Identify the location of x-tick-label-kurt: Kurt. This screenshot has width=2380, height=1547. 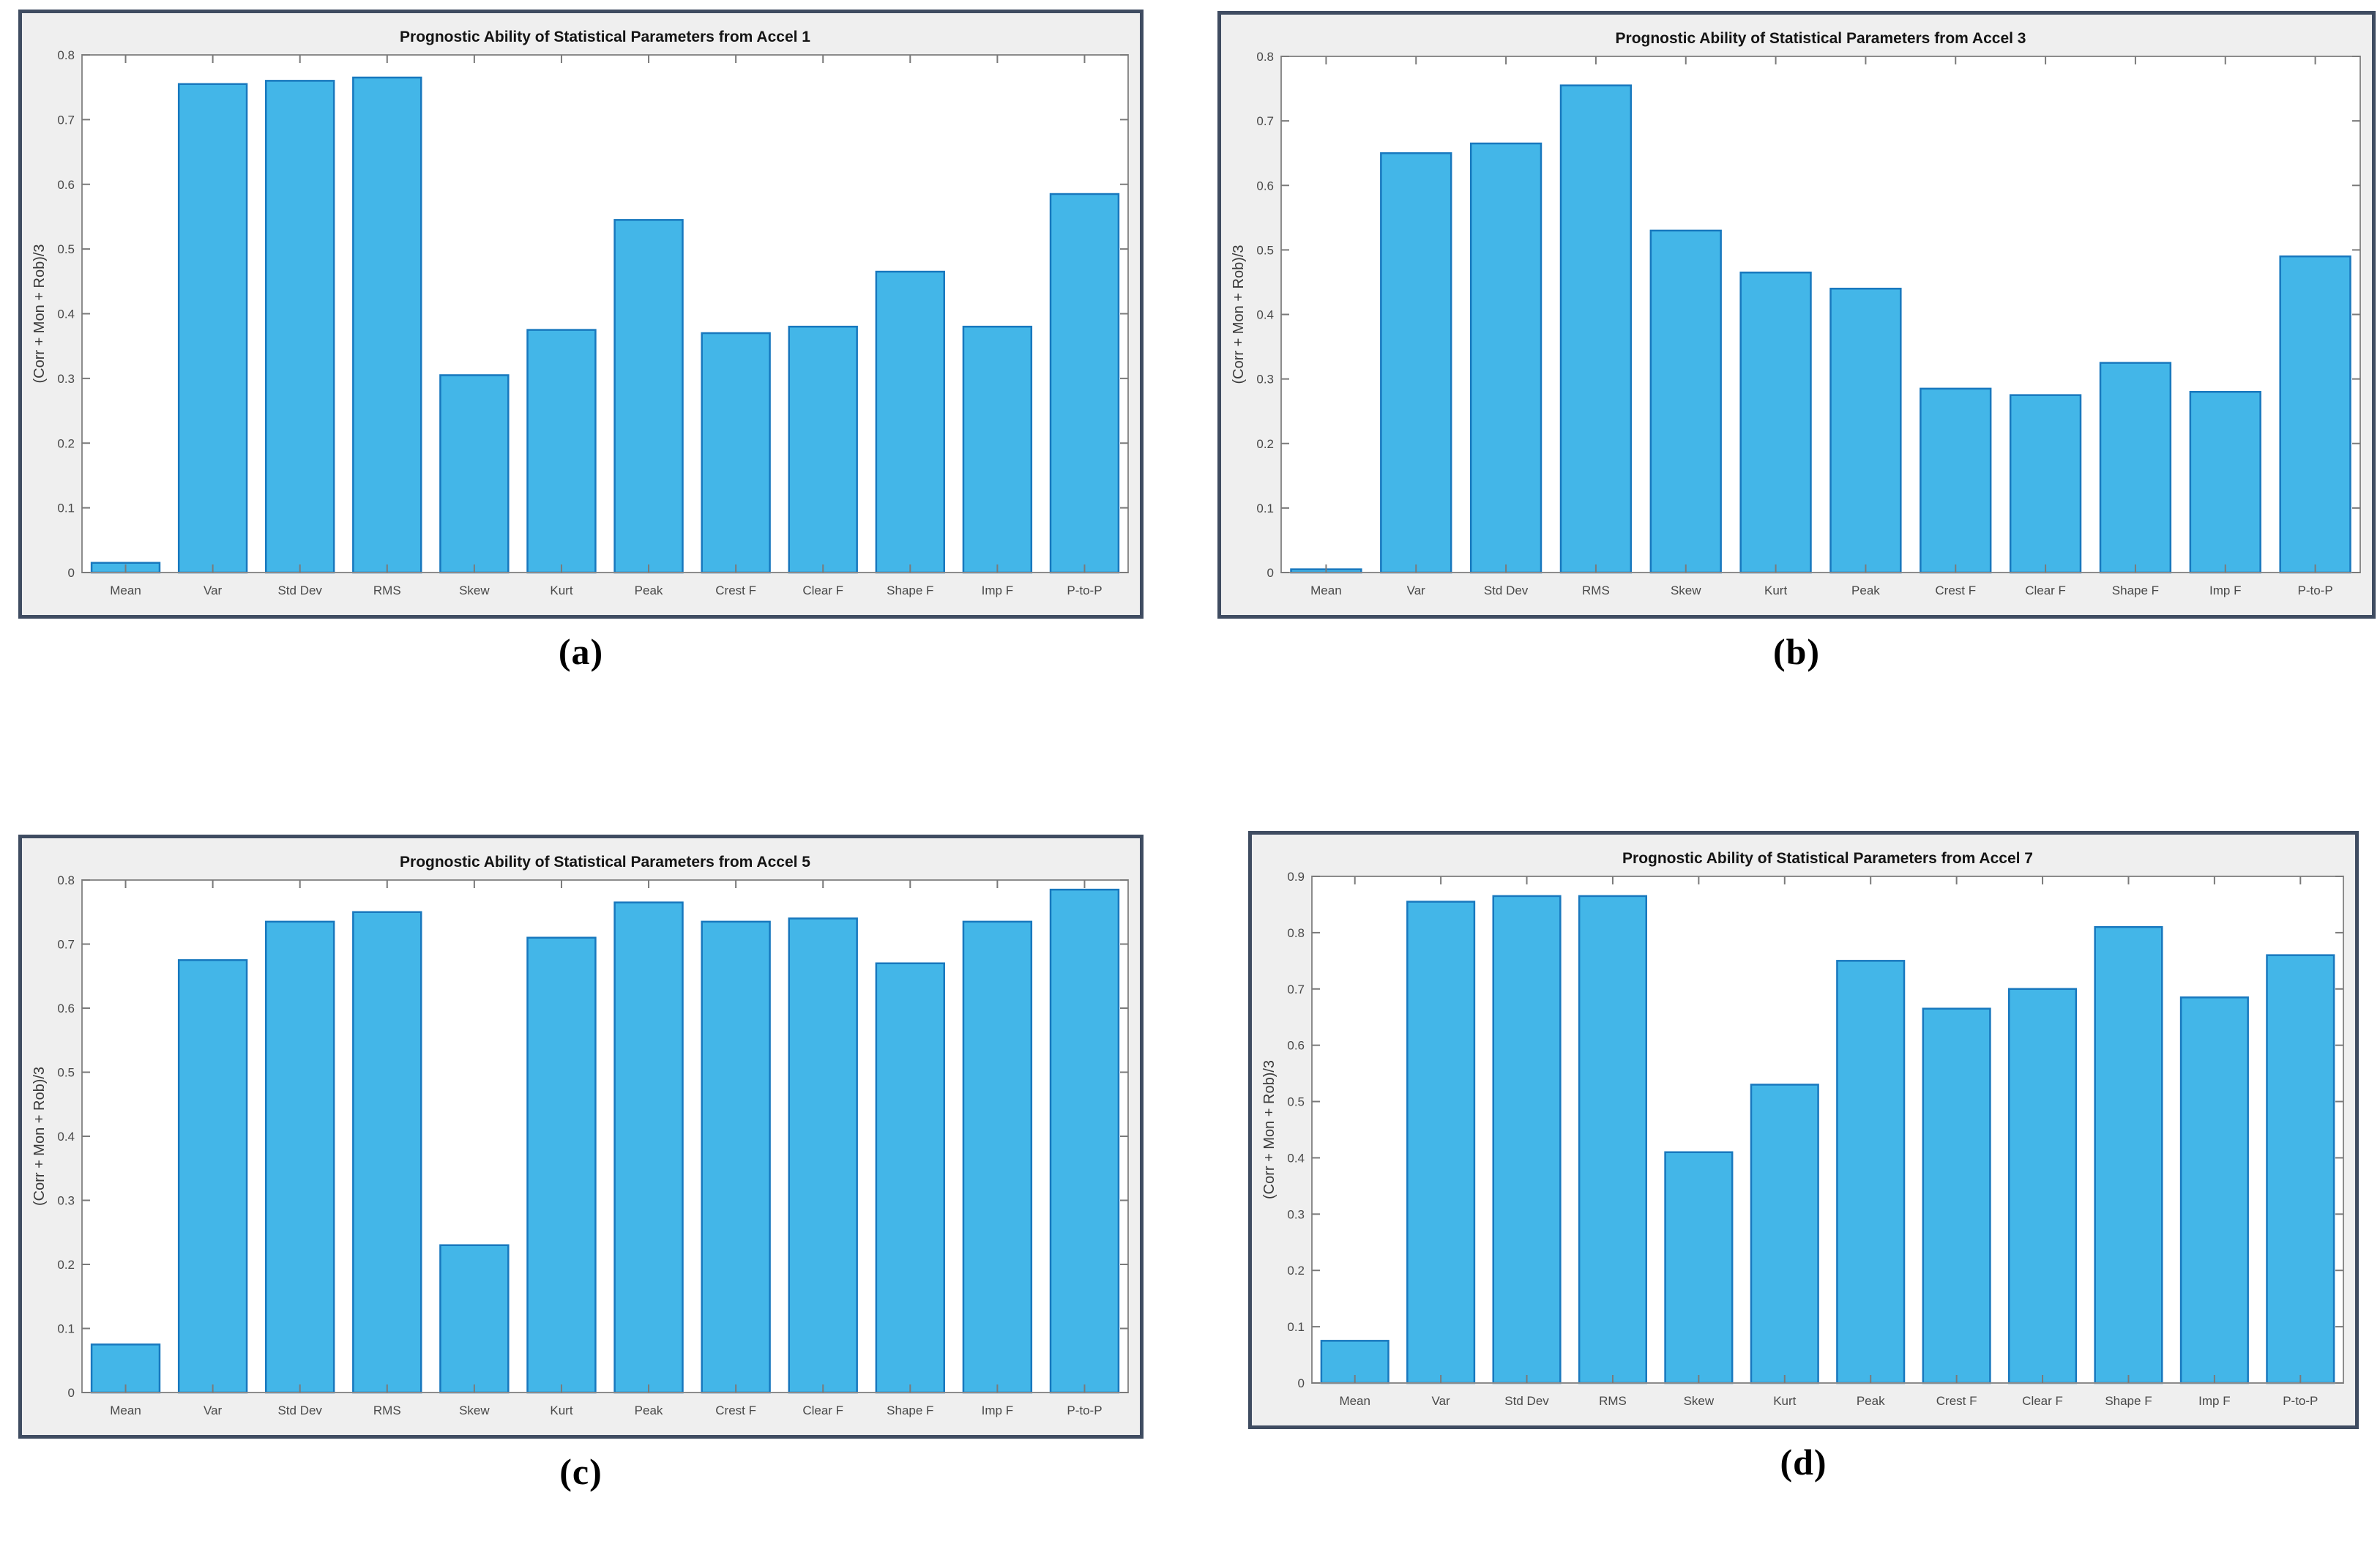
(561, 591).